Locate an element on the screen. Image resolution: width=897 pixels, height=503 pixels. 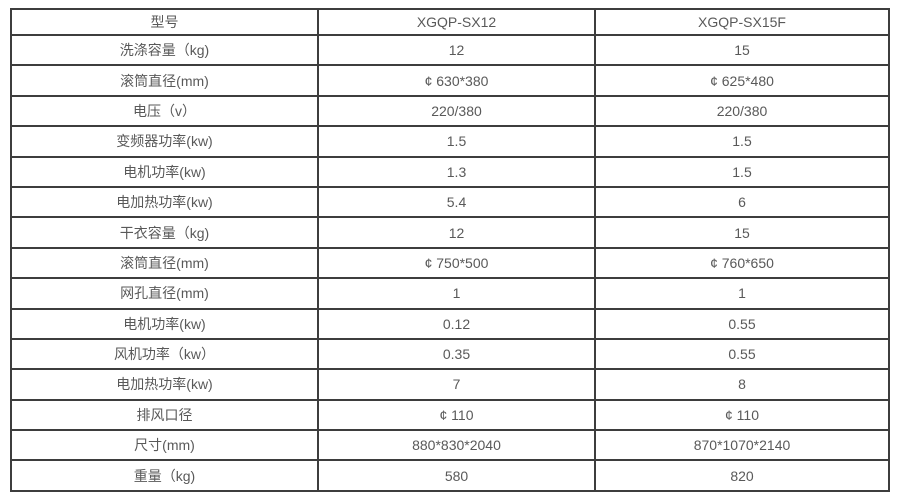
value-cell-sx15f: 1 is located at coordinates (742, 293).